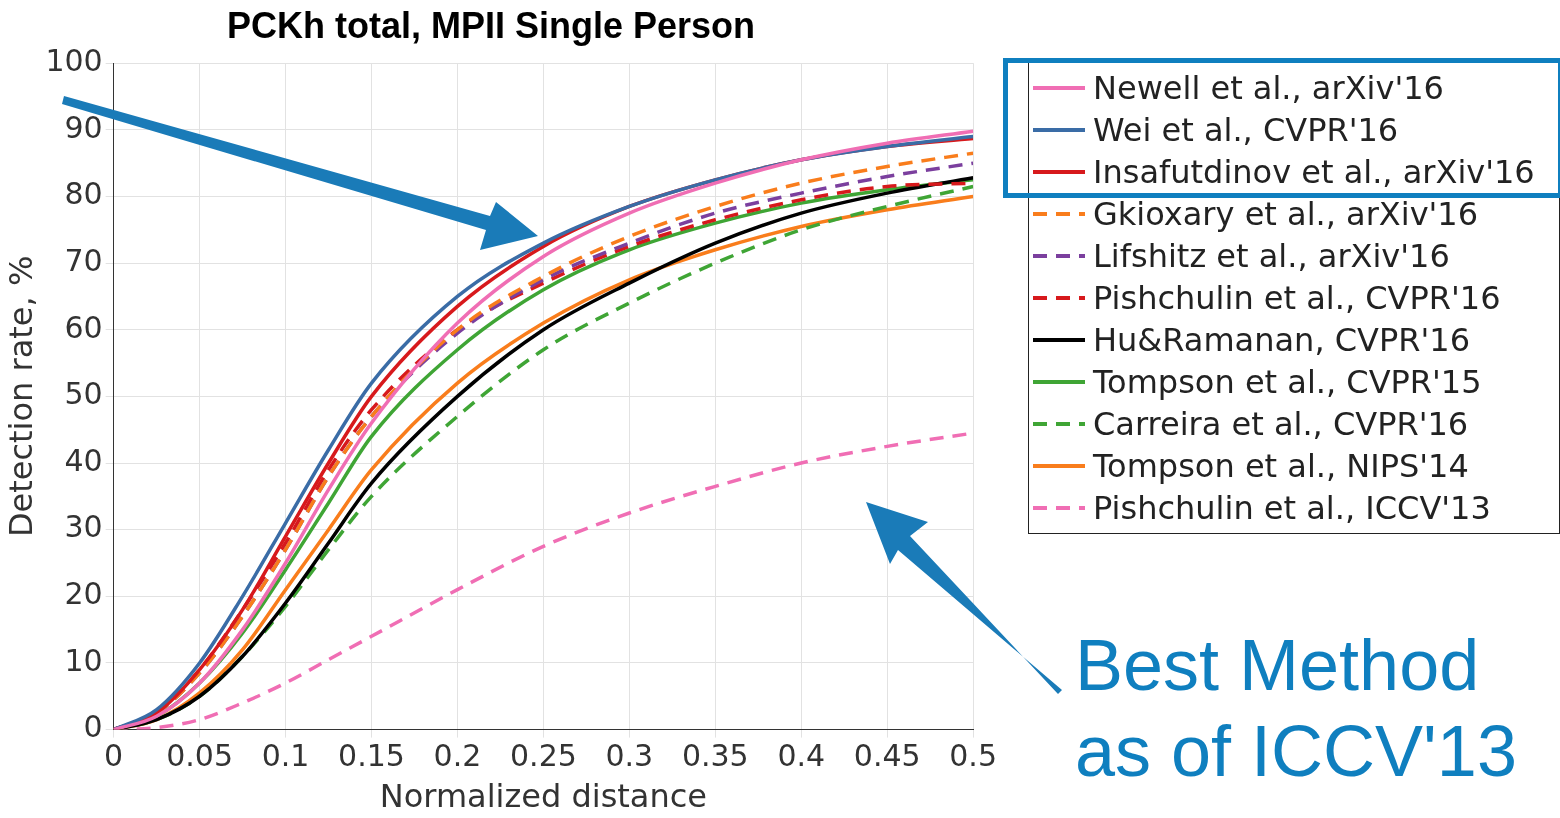  What do you see at coordinates (83, 660) in the screenshot?
I see `y-tick-label: 10` at bounding box center [83, 660].